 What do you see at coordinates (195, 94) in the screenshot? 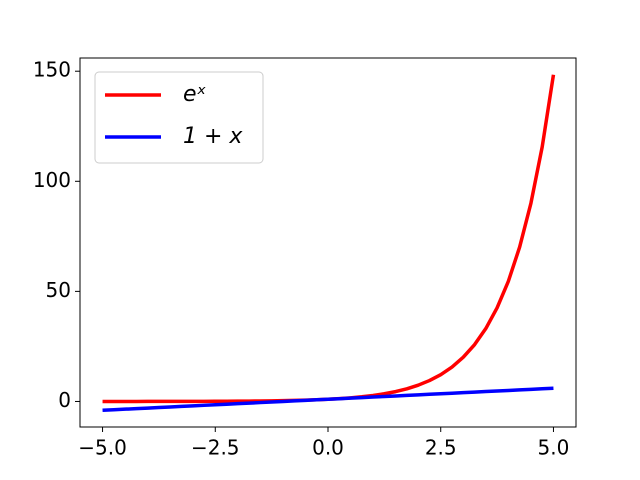
I see `legend-label: eˣ` at bounding box center [195, 94].